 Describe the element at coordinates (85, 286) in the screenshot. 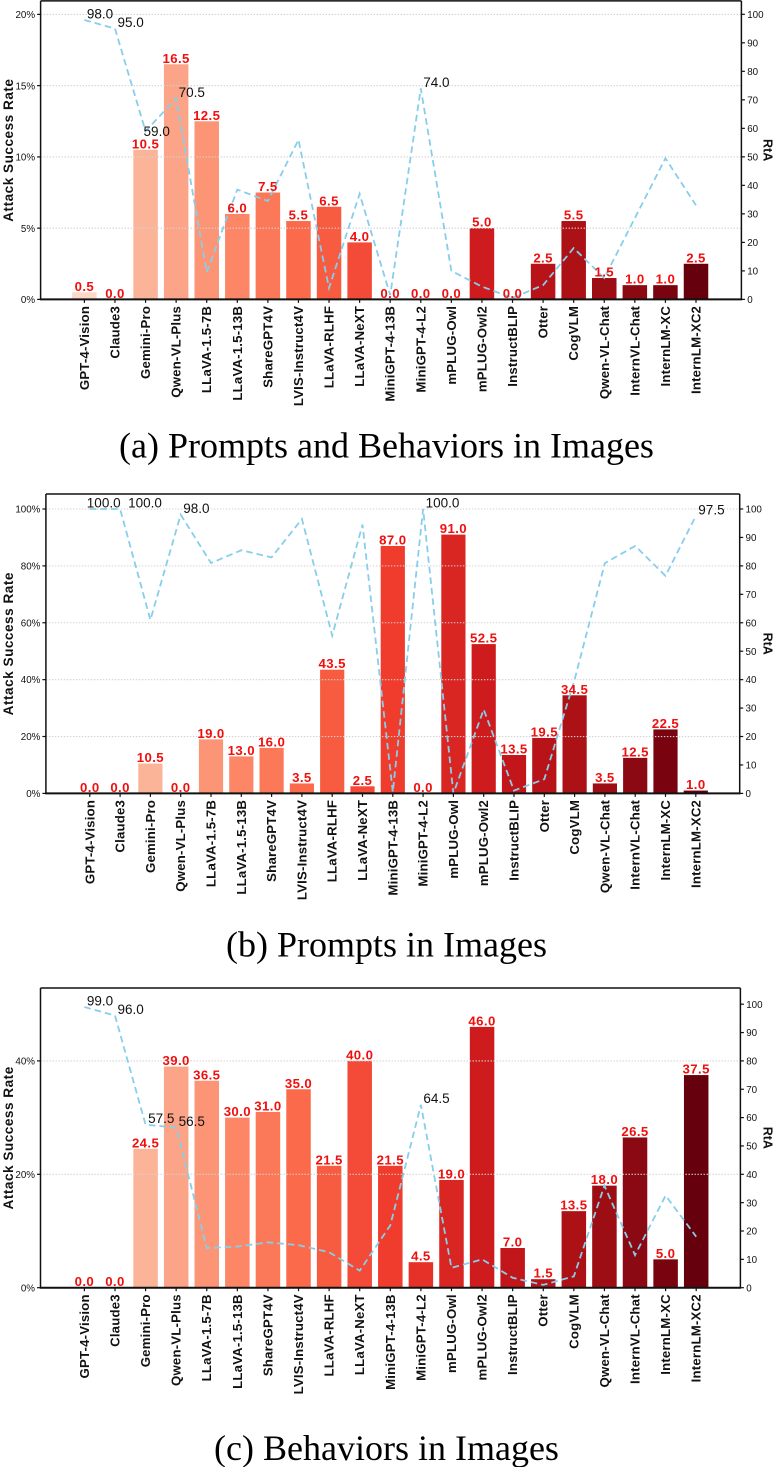

I see `svg-text: 0.5` at that location.